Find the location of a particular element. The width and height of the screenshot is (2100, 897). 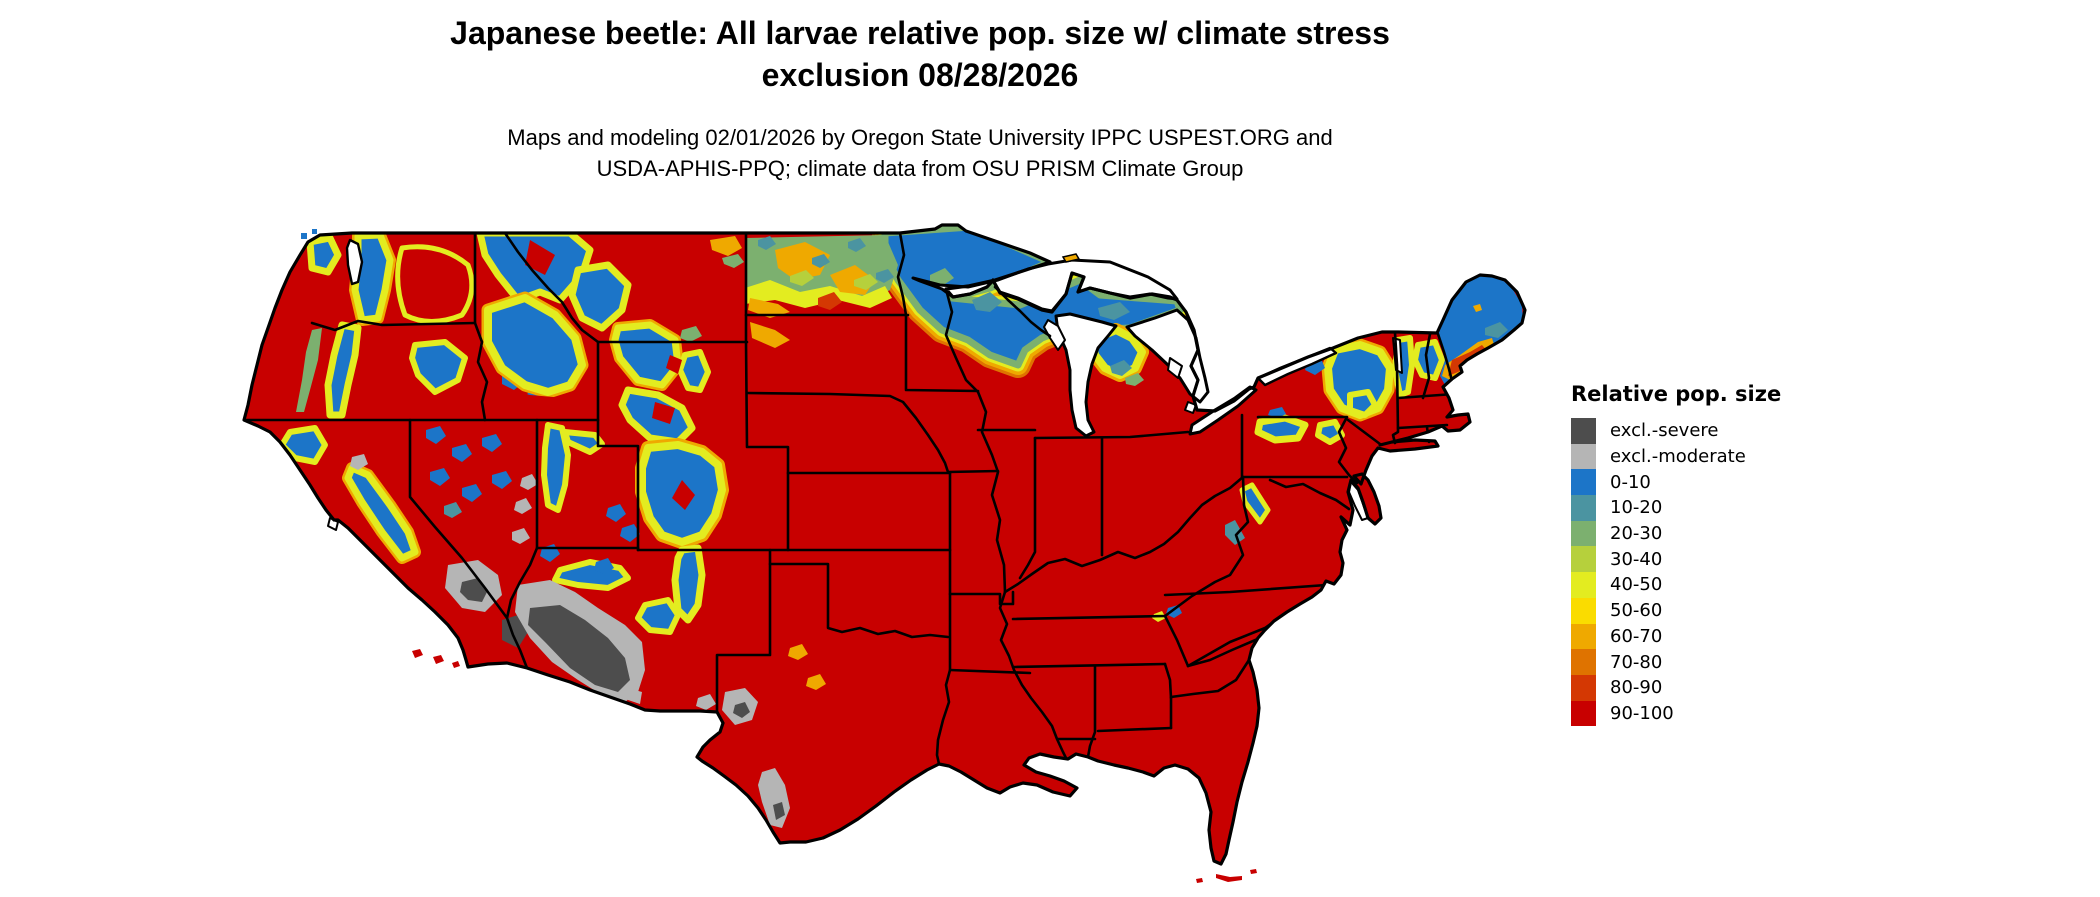

legend-label: 80-90 is located at coordinates (1636, 688).